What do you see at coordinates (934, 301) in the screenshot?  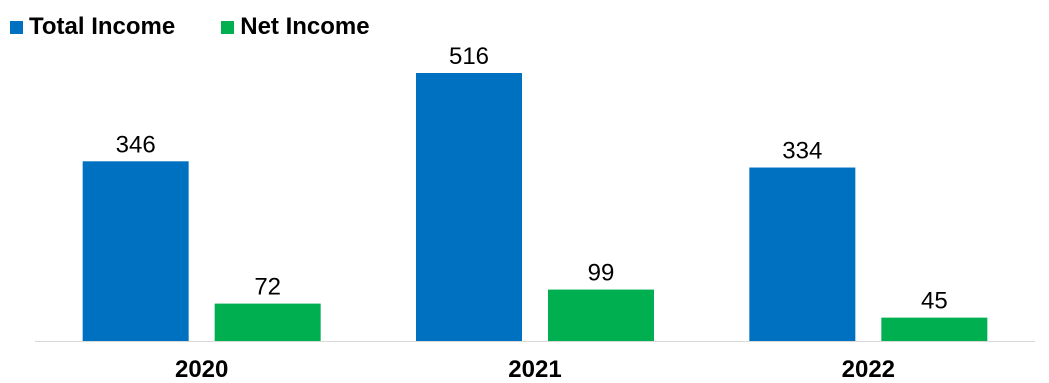 I see `data-label-net-income-2022: 45` at bounding box center [934, 301].